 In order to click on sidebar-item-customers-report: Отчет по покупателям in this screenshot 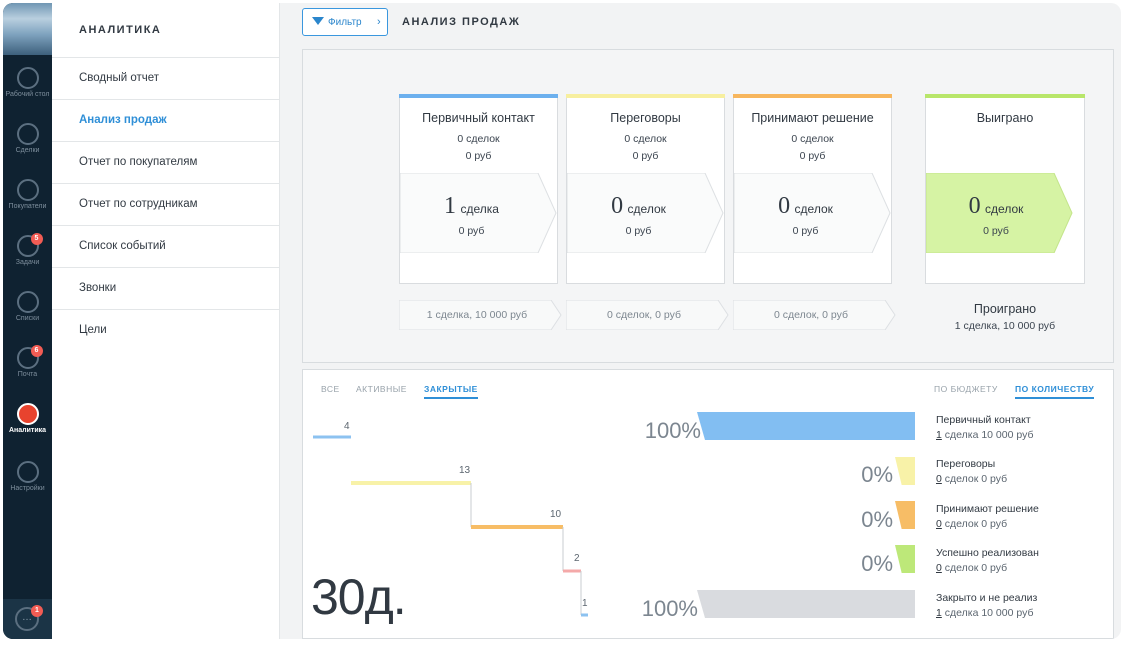, I will do `click(165, 163)`.